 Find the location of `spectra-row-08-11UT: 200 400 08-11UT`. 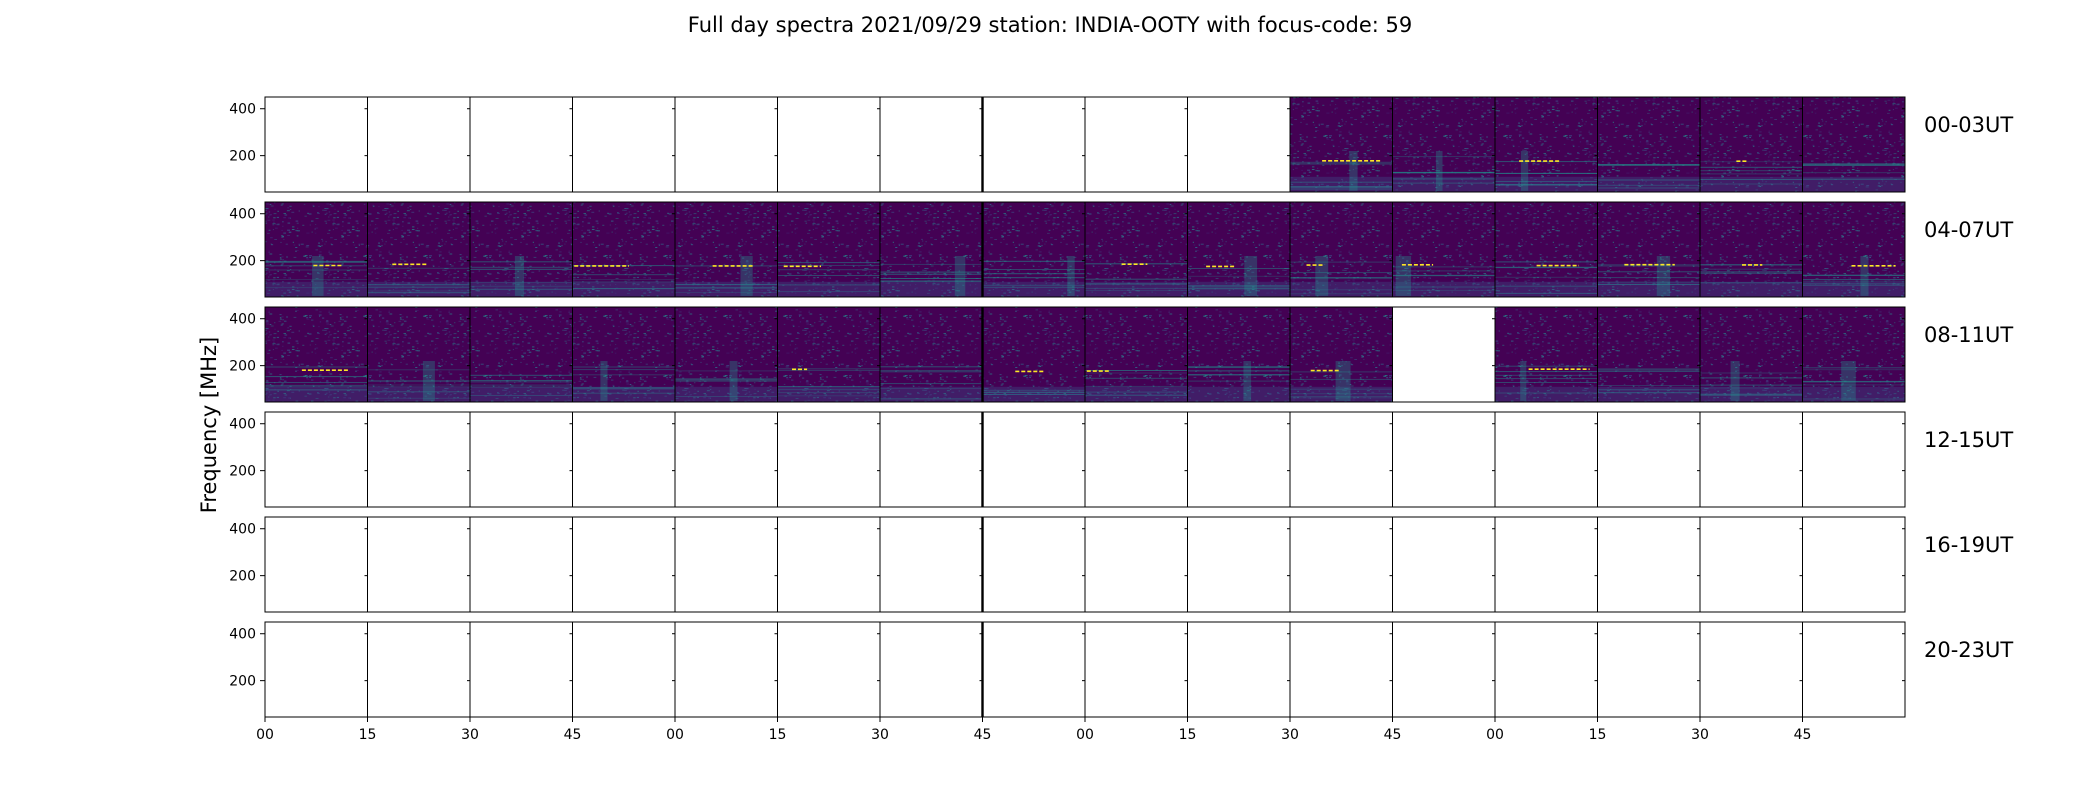

spectra-row-08-11UT: 200 400 08-11UT is located at coordinates (1121, 354).